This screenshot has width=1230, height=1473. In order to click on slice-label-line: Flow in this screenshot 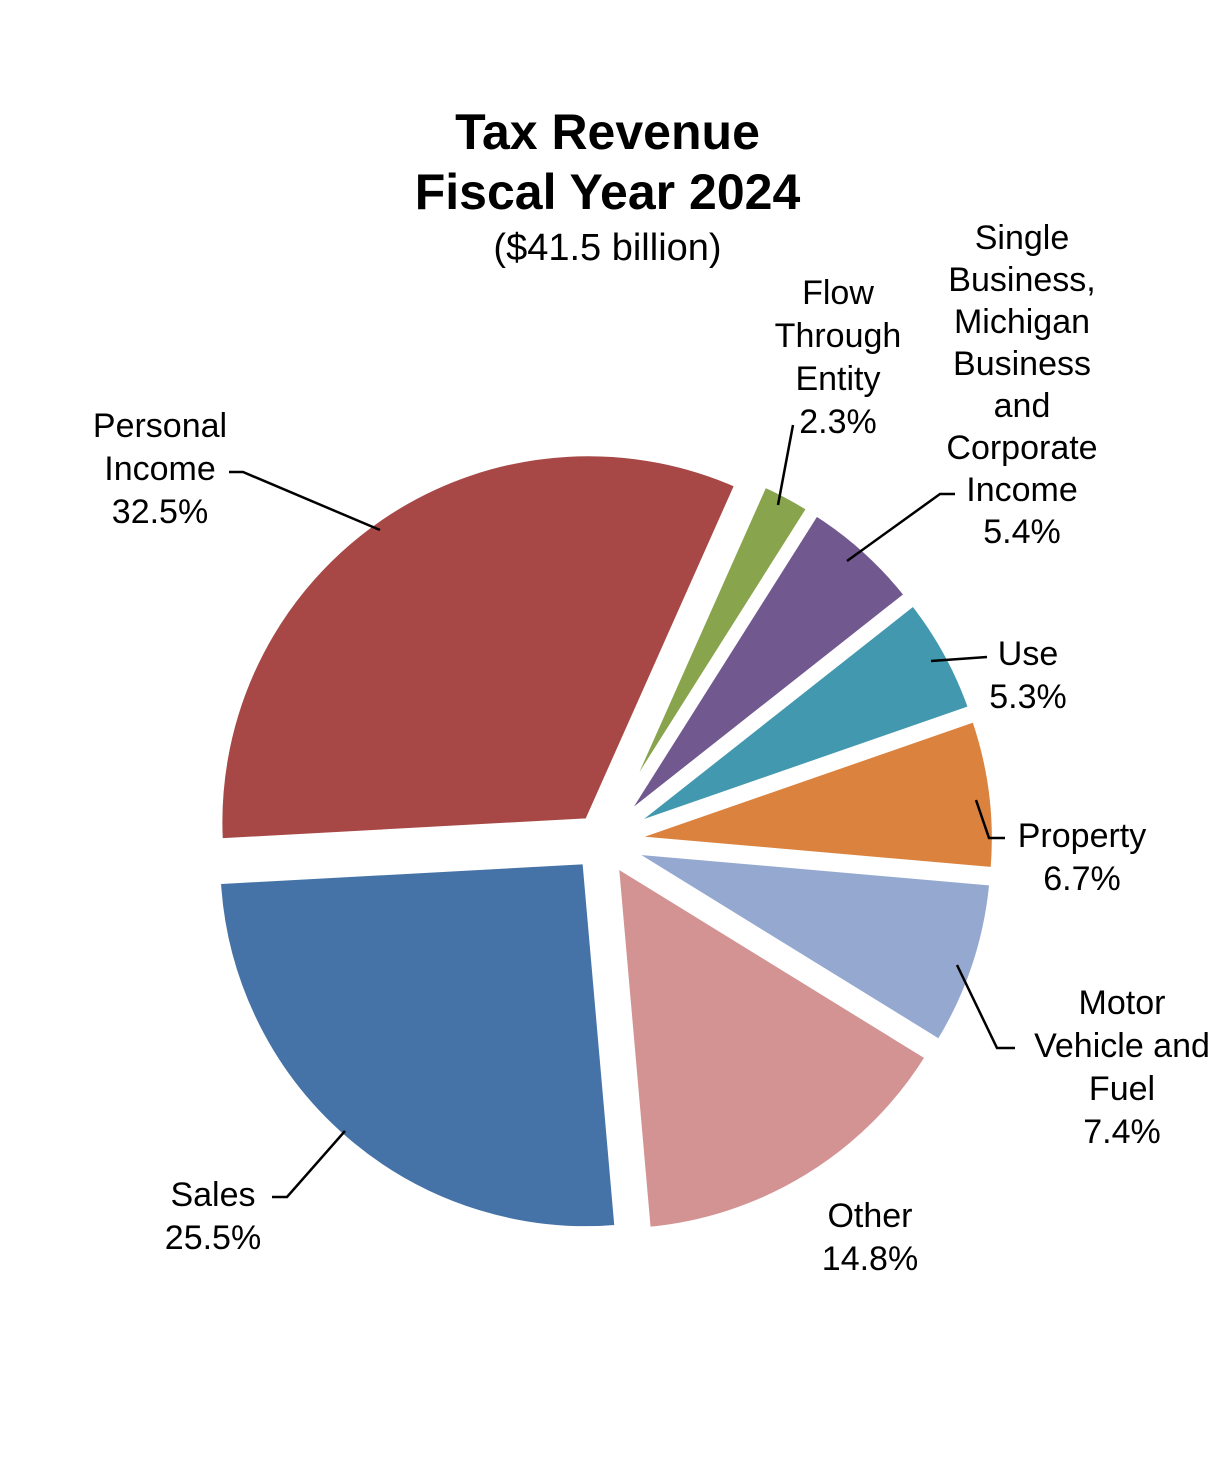, I will do `click(838, 293)`.